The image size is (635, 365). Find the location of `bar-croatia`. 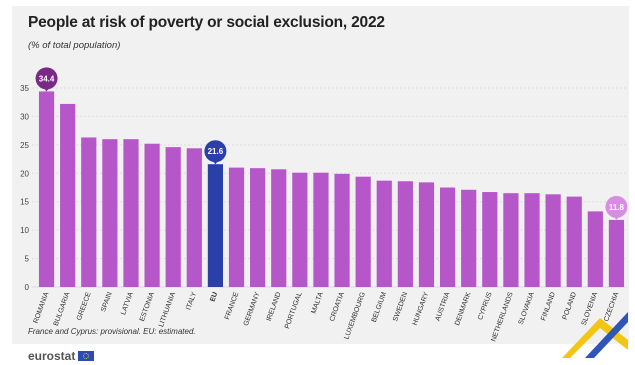

bar-croatia is located at coordinates (342, 230).